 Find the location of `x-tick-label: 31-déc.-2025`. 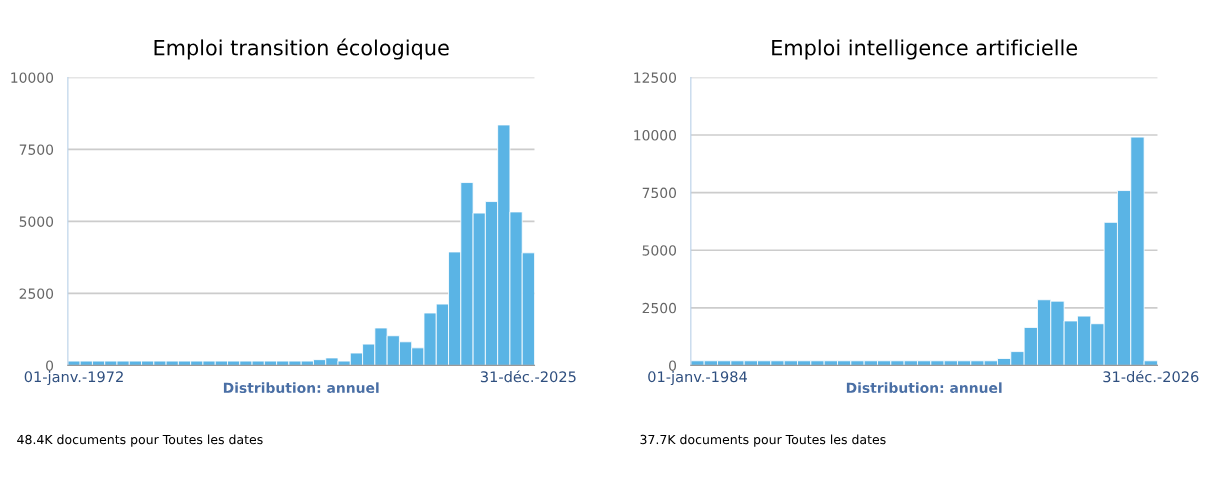

x-tick-label: 31-déc.-2025 is located at coordinates (528, 376).